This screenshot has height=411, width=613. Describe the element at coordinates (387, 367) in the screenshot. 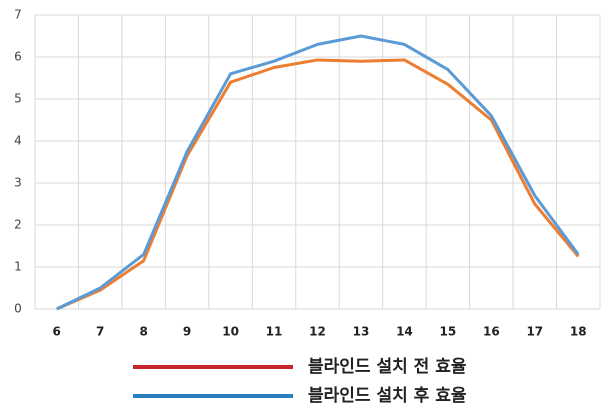

I see `legend-label: 블라인드 설치 전 효율` at that location.